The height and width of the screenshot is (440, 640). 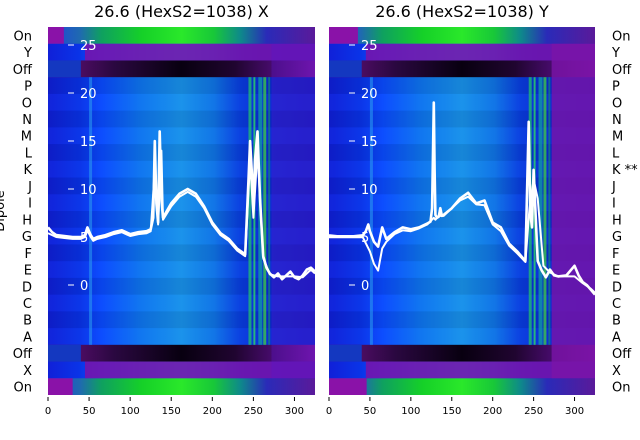 What do you see at coordinates (371, 211) in the screenshot?
I see `heatmap-onset-stripe` at bounding box center [371, 211].